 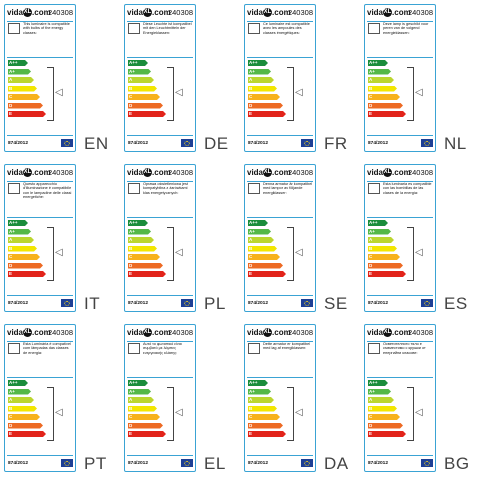 I want to click on language-code: NL, so click(x=455, y=143).